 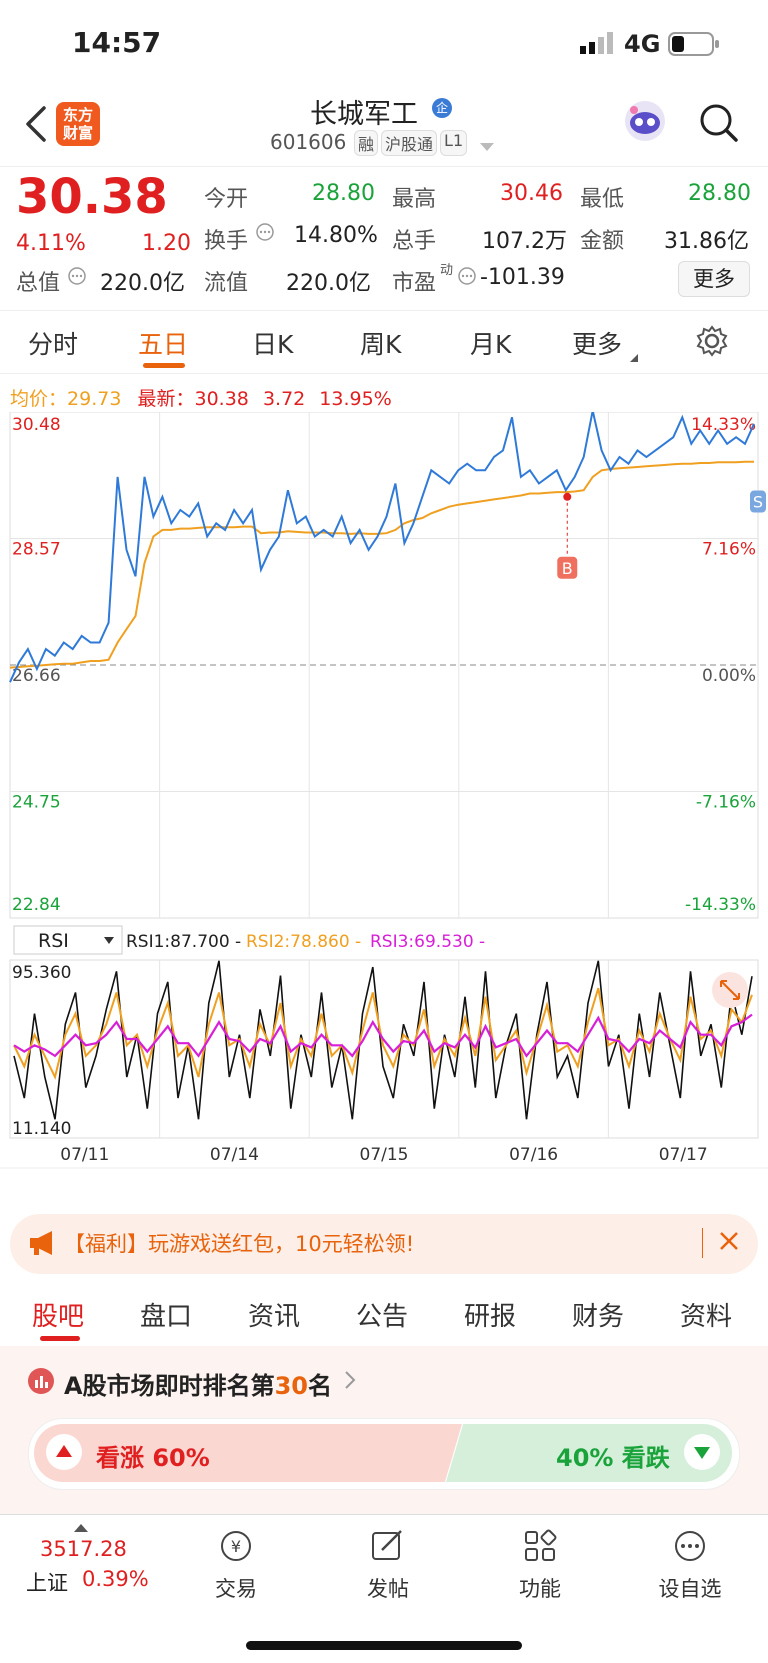 I want to click on tag-level: L1, so click(x=454, y=143).